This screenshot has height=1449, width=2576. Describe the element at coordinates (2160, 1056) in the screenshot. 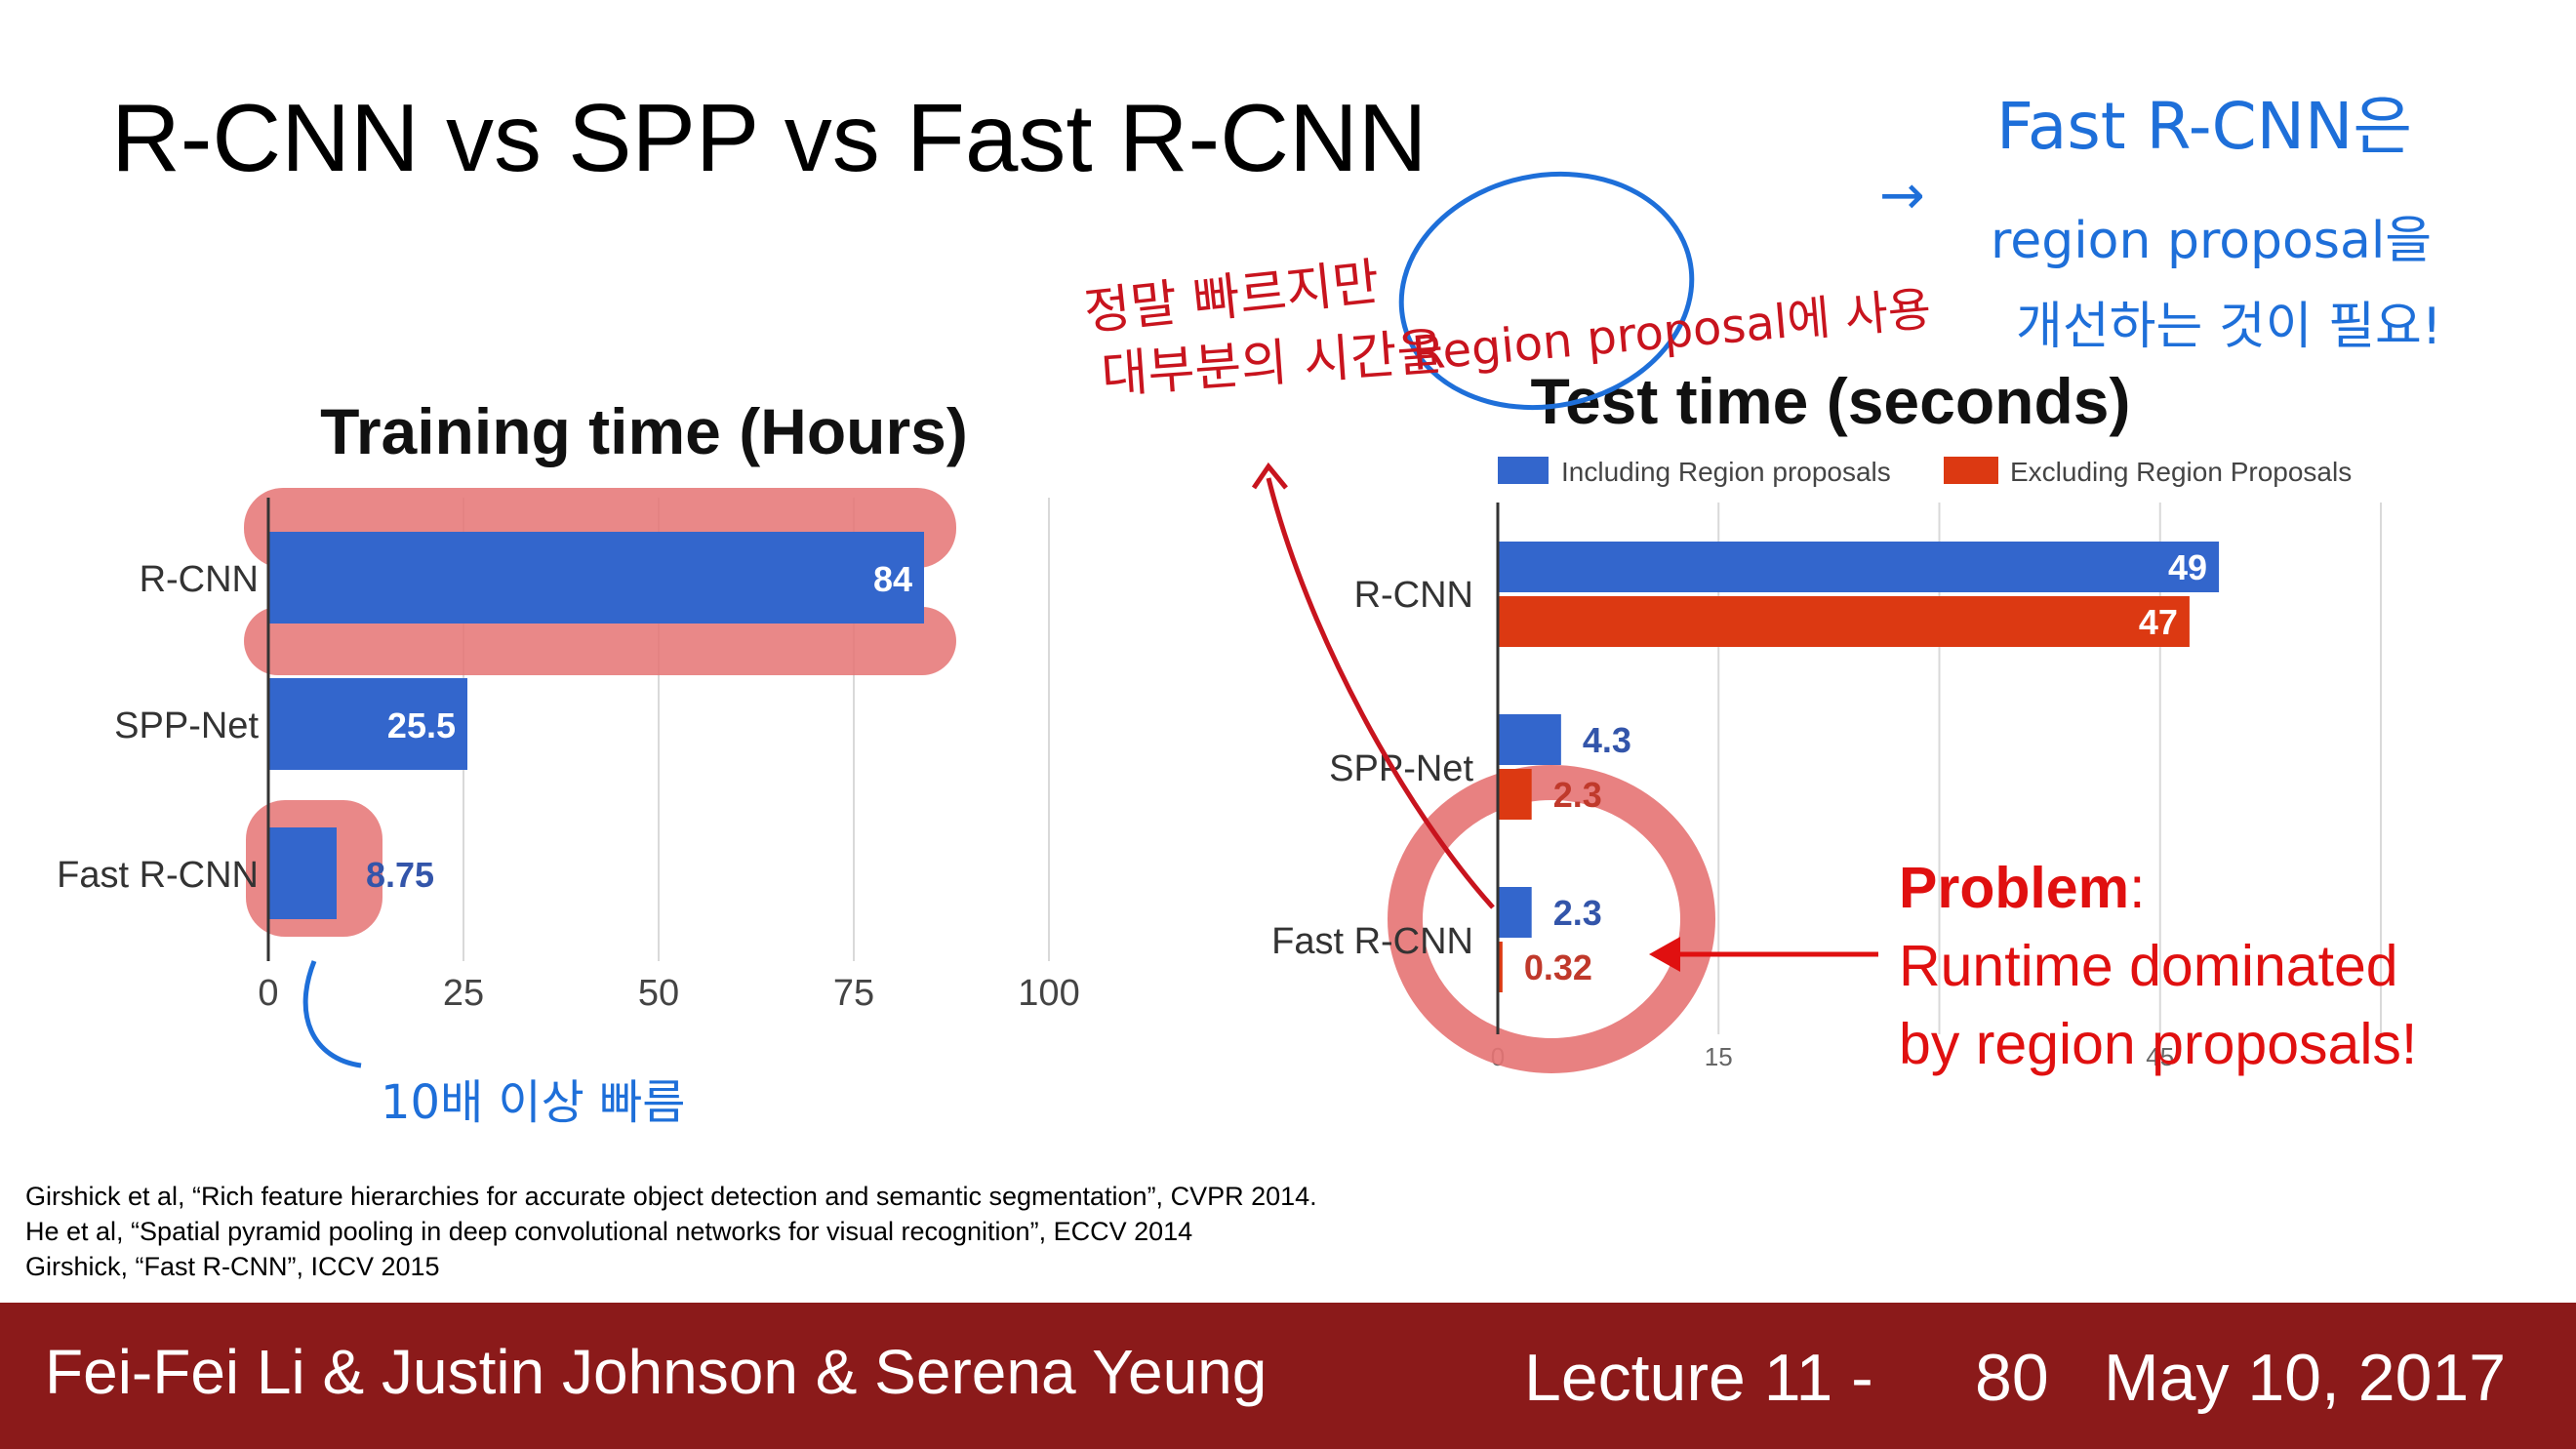

I see `x-tick-test-45: 45` at that location.